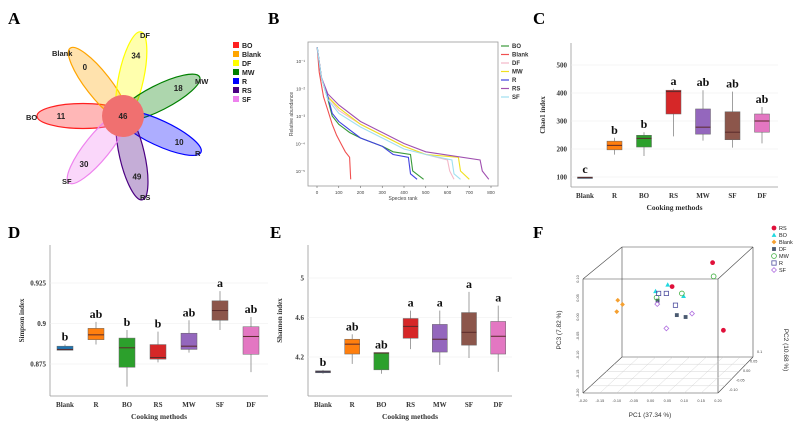 This screenshot has width=797, height=426. I want to click on point-sf, so click(666, 328).